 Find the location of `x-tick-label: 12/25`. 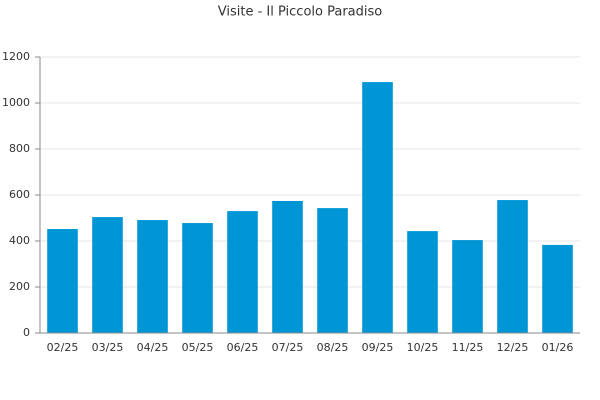

x-tick-label: 12/25 is located at coordinates (513, 347).